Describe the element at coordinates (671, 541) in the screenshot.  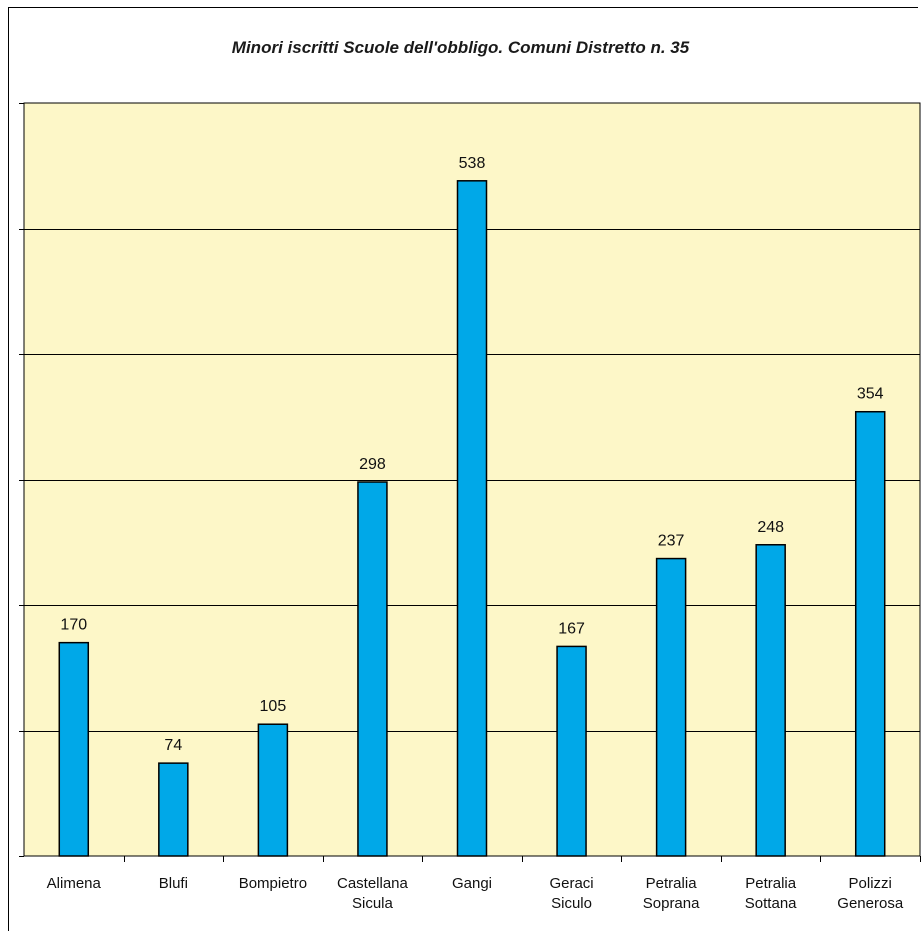
I see `data-label: 237` at that location.